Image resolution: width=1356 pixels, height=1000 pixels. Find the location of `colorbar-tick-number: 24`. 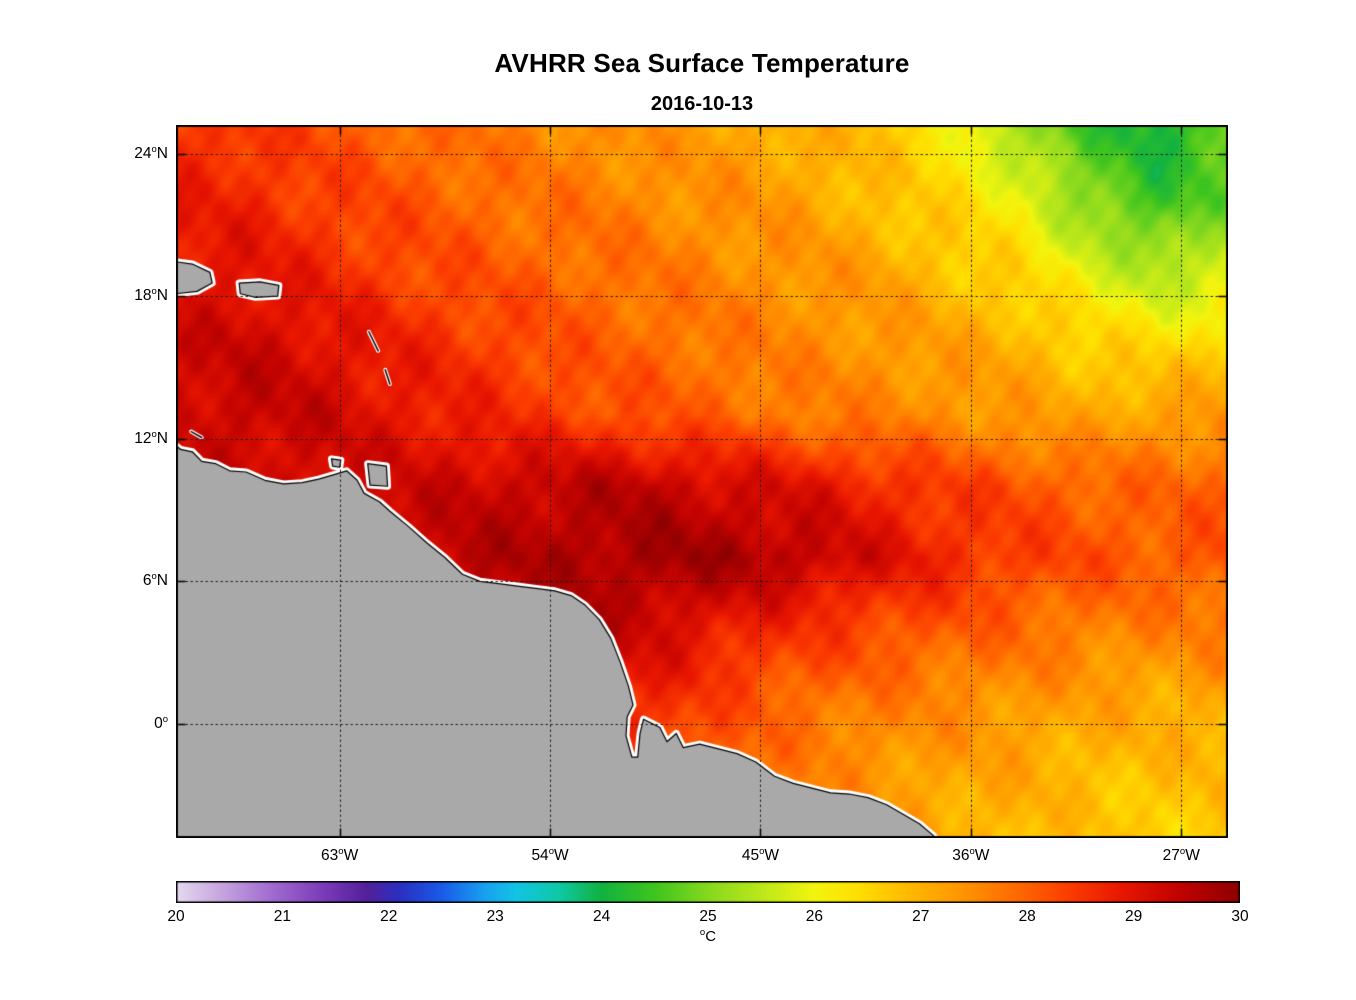

colorbar-tick-number: 24 is located at coordinates (601, 916).